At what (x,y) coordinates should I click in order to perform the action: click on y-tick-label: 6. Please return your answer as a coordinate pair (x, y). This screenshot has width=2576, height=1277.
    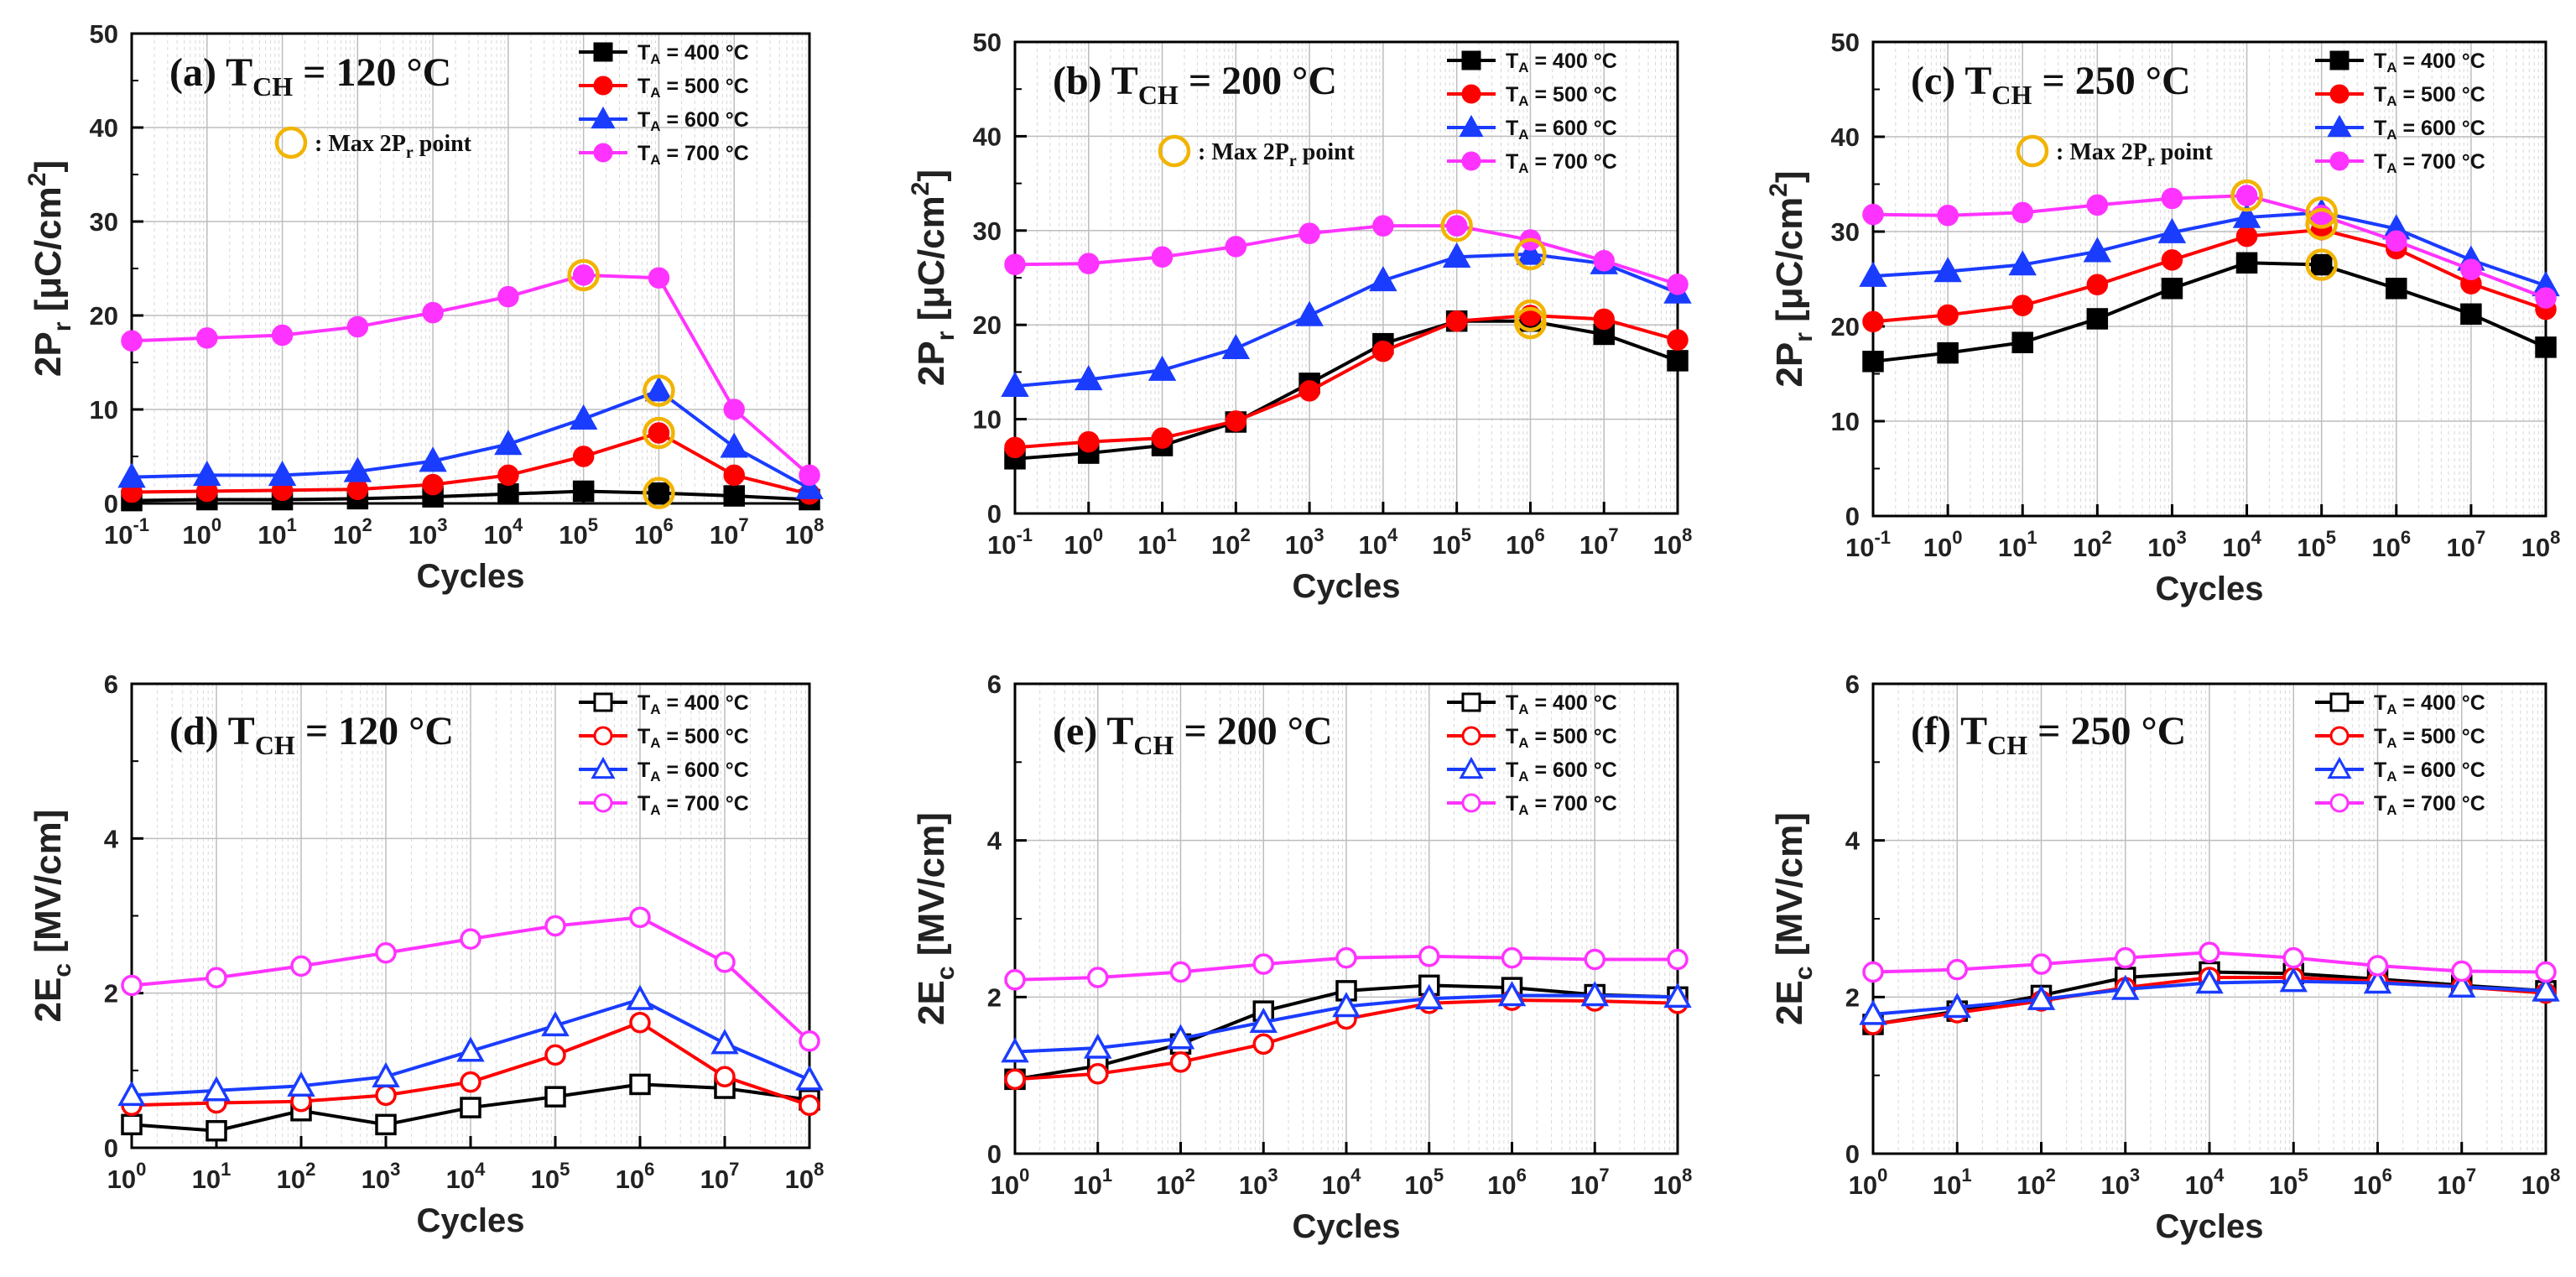
    Looking at the image, I should click on (1852, 684).